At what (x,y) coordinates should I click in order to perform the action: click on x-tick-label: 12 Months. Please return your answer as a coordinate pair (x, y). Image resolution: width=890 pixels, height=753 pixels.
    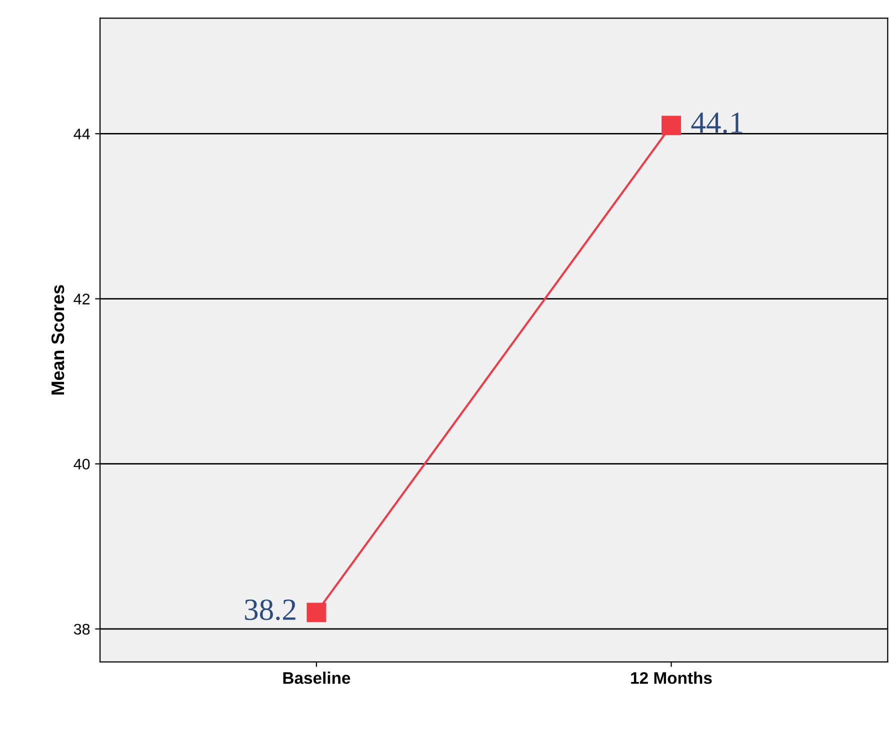
    Looking at the image, I should click on (671, 678).